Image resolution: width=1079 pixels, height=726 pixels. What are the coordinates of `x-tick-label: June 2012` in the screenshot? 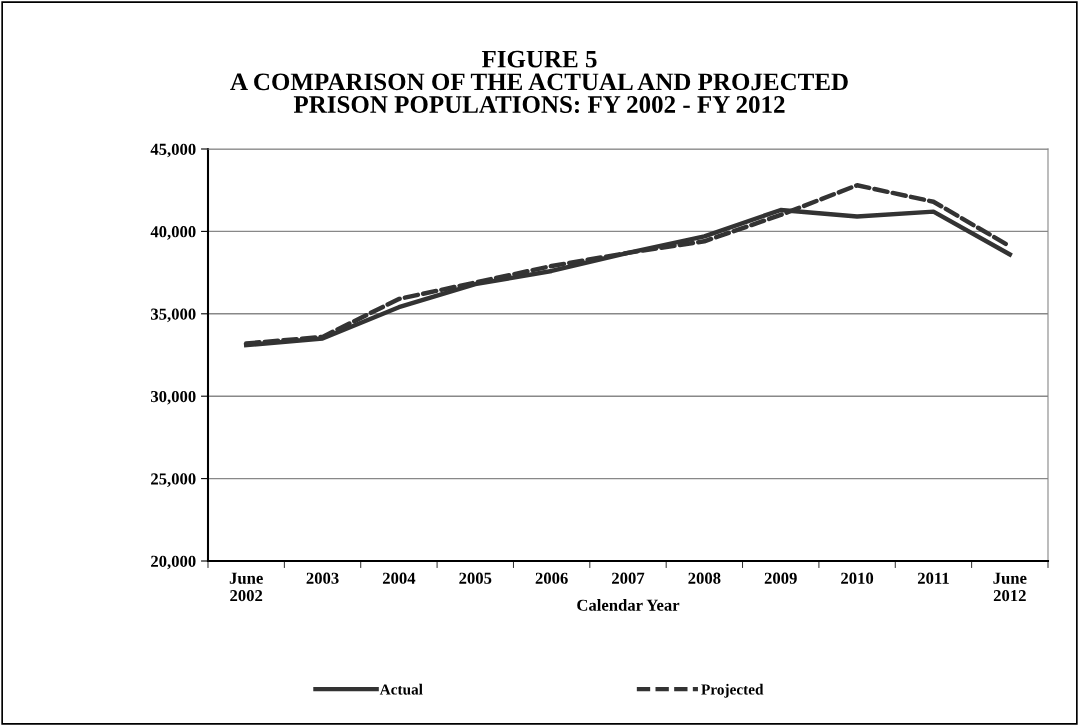 It's located at (1010, 587).